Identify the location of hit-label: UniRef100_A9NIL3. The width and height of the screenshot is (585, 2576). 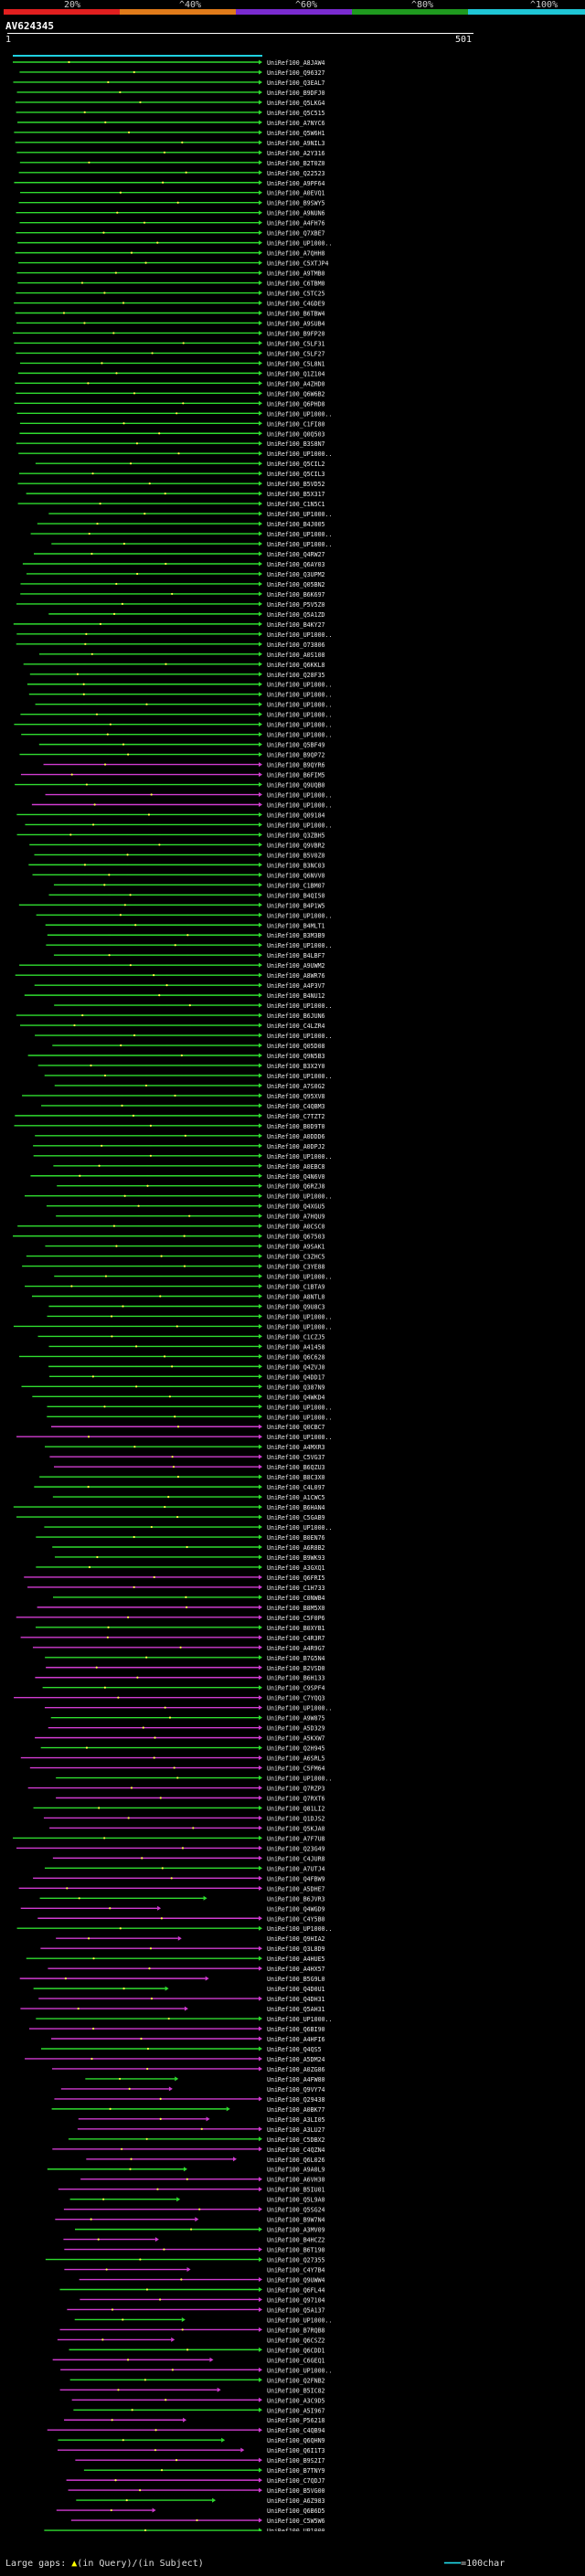
(296, 143).